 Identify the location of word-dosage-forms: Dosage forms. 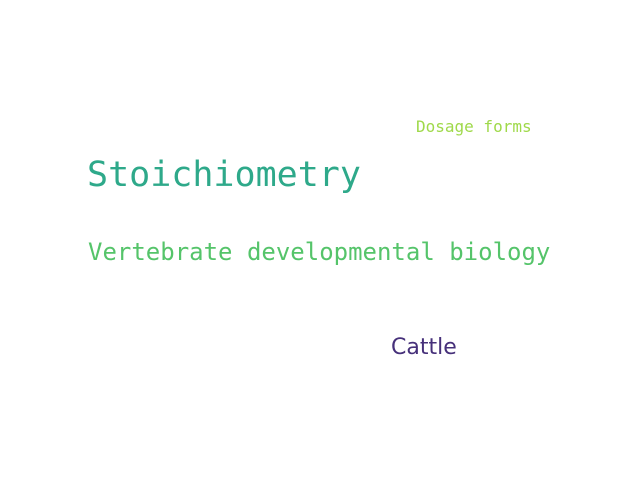
(474, 126).